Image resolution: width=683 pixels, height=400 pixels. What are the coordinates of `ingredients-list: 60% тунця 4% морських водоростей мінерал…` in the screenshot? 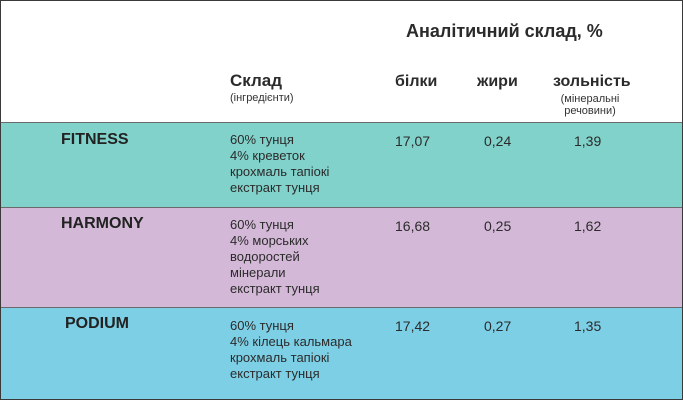 It's located at (275, 257).